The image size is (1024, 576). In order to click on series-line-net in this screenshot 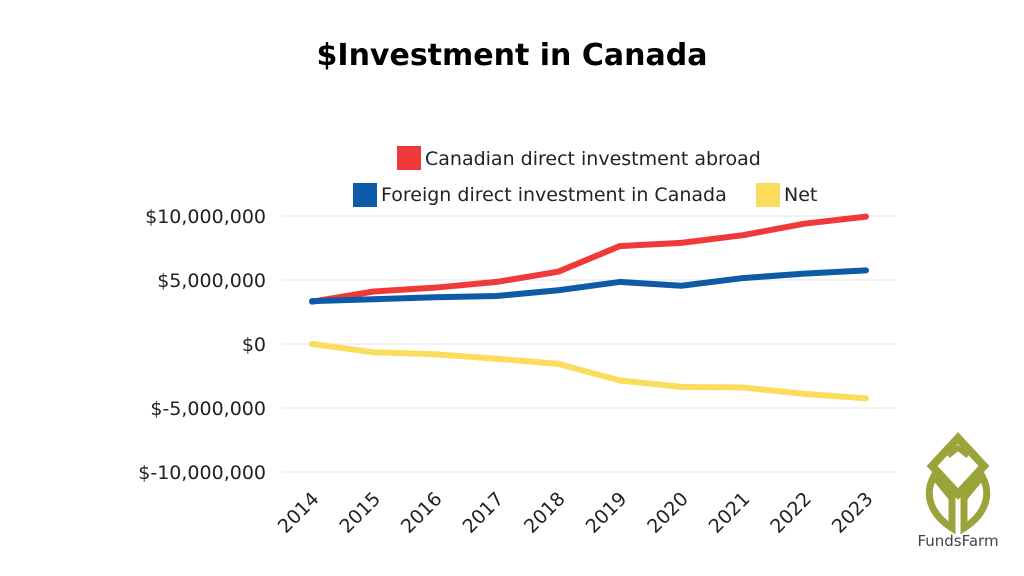, I will do `click(589, 371)`.